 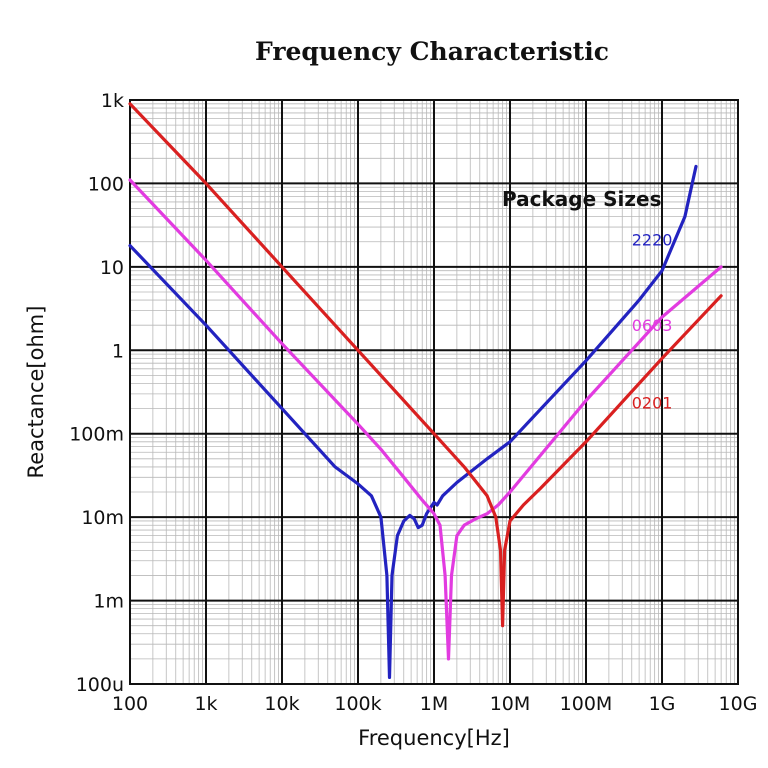 What do you see at coordinates (652, 403) in the screenshot?
I see `series-label-0201: 0201` at bounding box center [652, 403].